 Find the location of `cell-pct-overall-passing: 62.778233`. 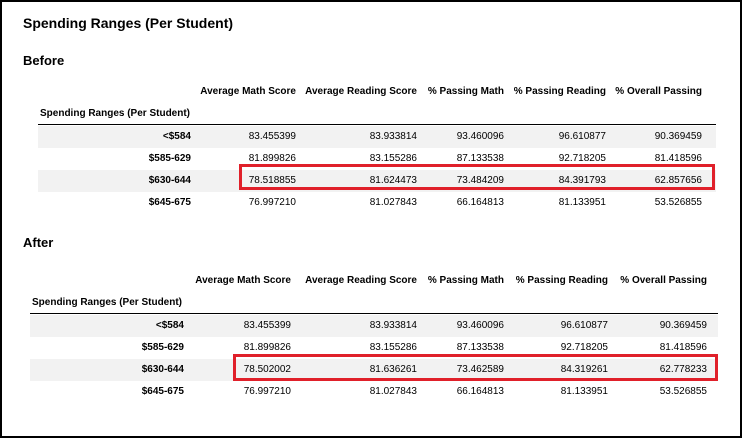

cell-pct-overall-passing: 62.778233 is located at coordinates (683, 369).